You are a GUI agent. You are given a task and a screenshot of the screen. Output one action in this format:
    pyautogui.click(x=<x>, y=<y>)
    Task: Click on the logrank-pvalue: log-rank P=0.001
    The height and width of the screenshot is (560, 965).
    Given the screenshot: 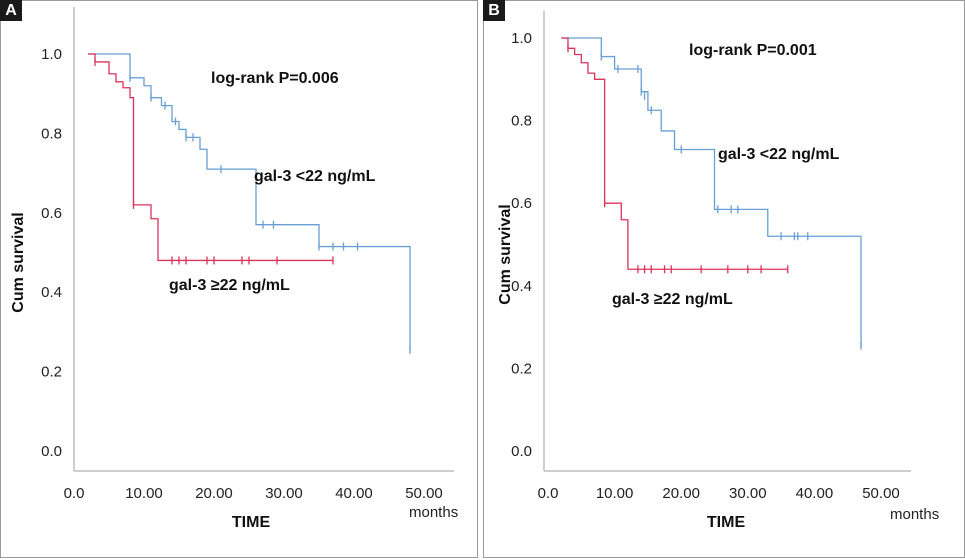 What is the action you would take?
    pyautogui.click(x=753, y=50)
    